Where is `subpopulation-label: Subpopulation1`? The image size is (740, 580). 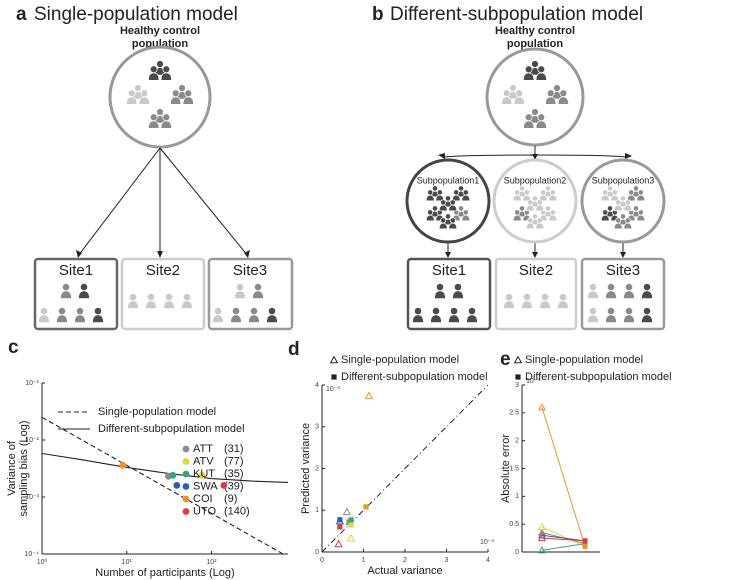 subpopulation-label: Subpopulation1 is located at coordinates (448, 180).